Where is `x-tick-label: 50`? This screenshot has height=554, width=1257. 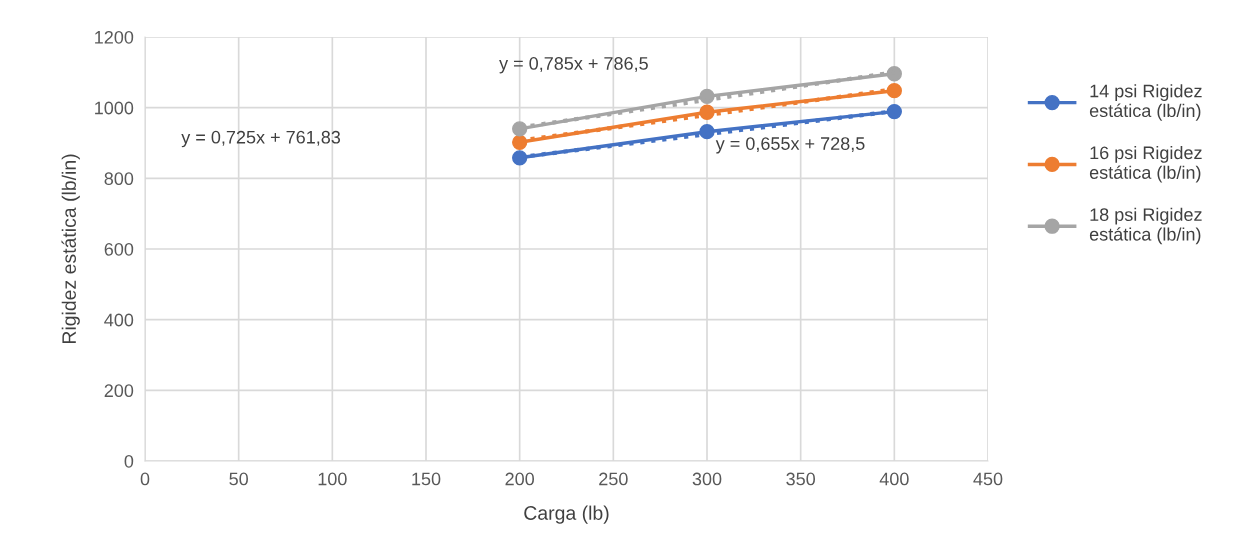
x-tick-label: 50 is located at coordinates (238, 479).